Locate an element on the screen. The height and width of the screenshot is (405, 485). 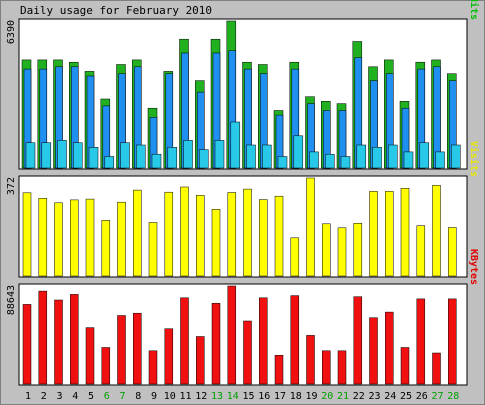
x-tick-label-3: 3 is located at coordinates (59, 396).